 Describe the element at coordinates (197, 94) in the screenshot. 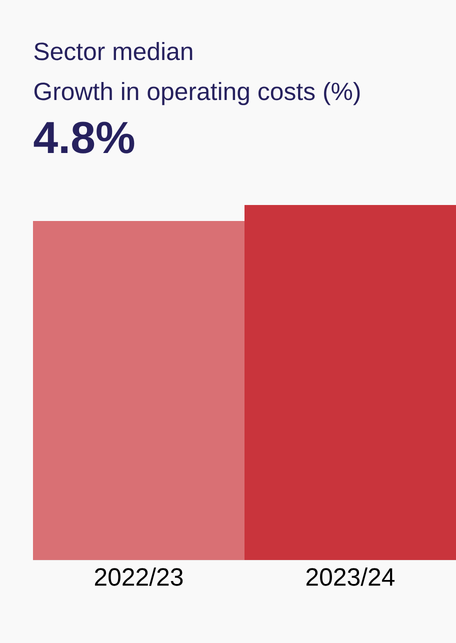

I see `chart-subtitle: Growth in operating costs (%)` at that location.